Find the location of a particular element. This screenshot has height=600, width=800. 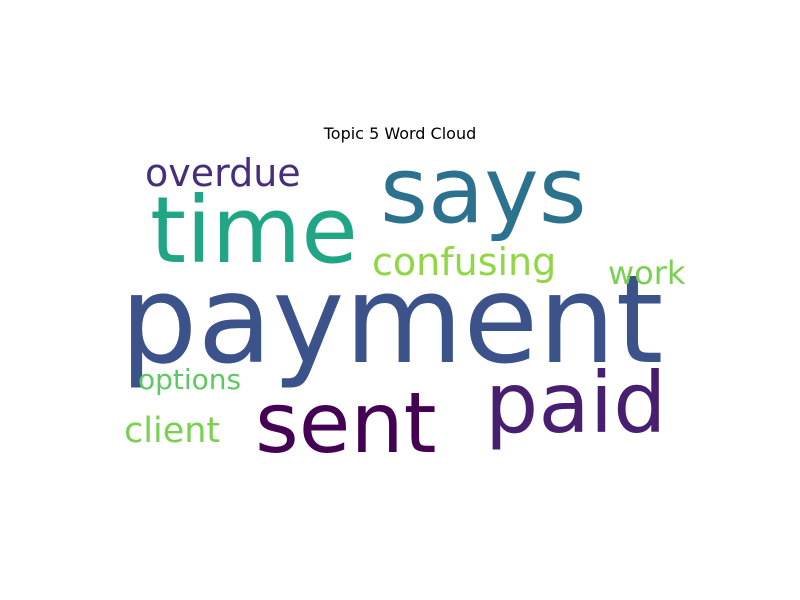

word-overdue: overdue is located at coordinates (223, 173).